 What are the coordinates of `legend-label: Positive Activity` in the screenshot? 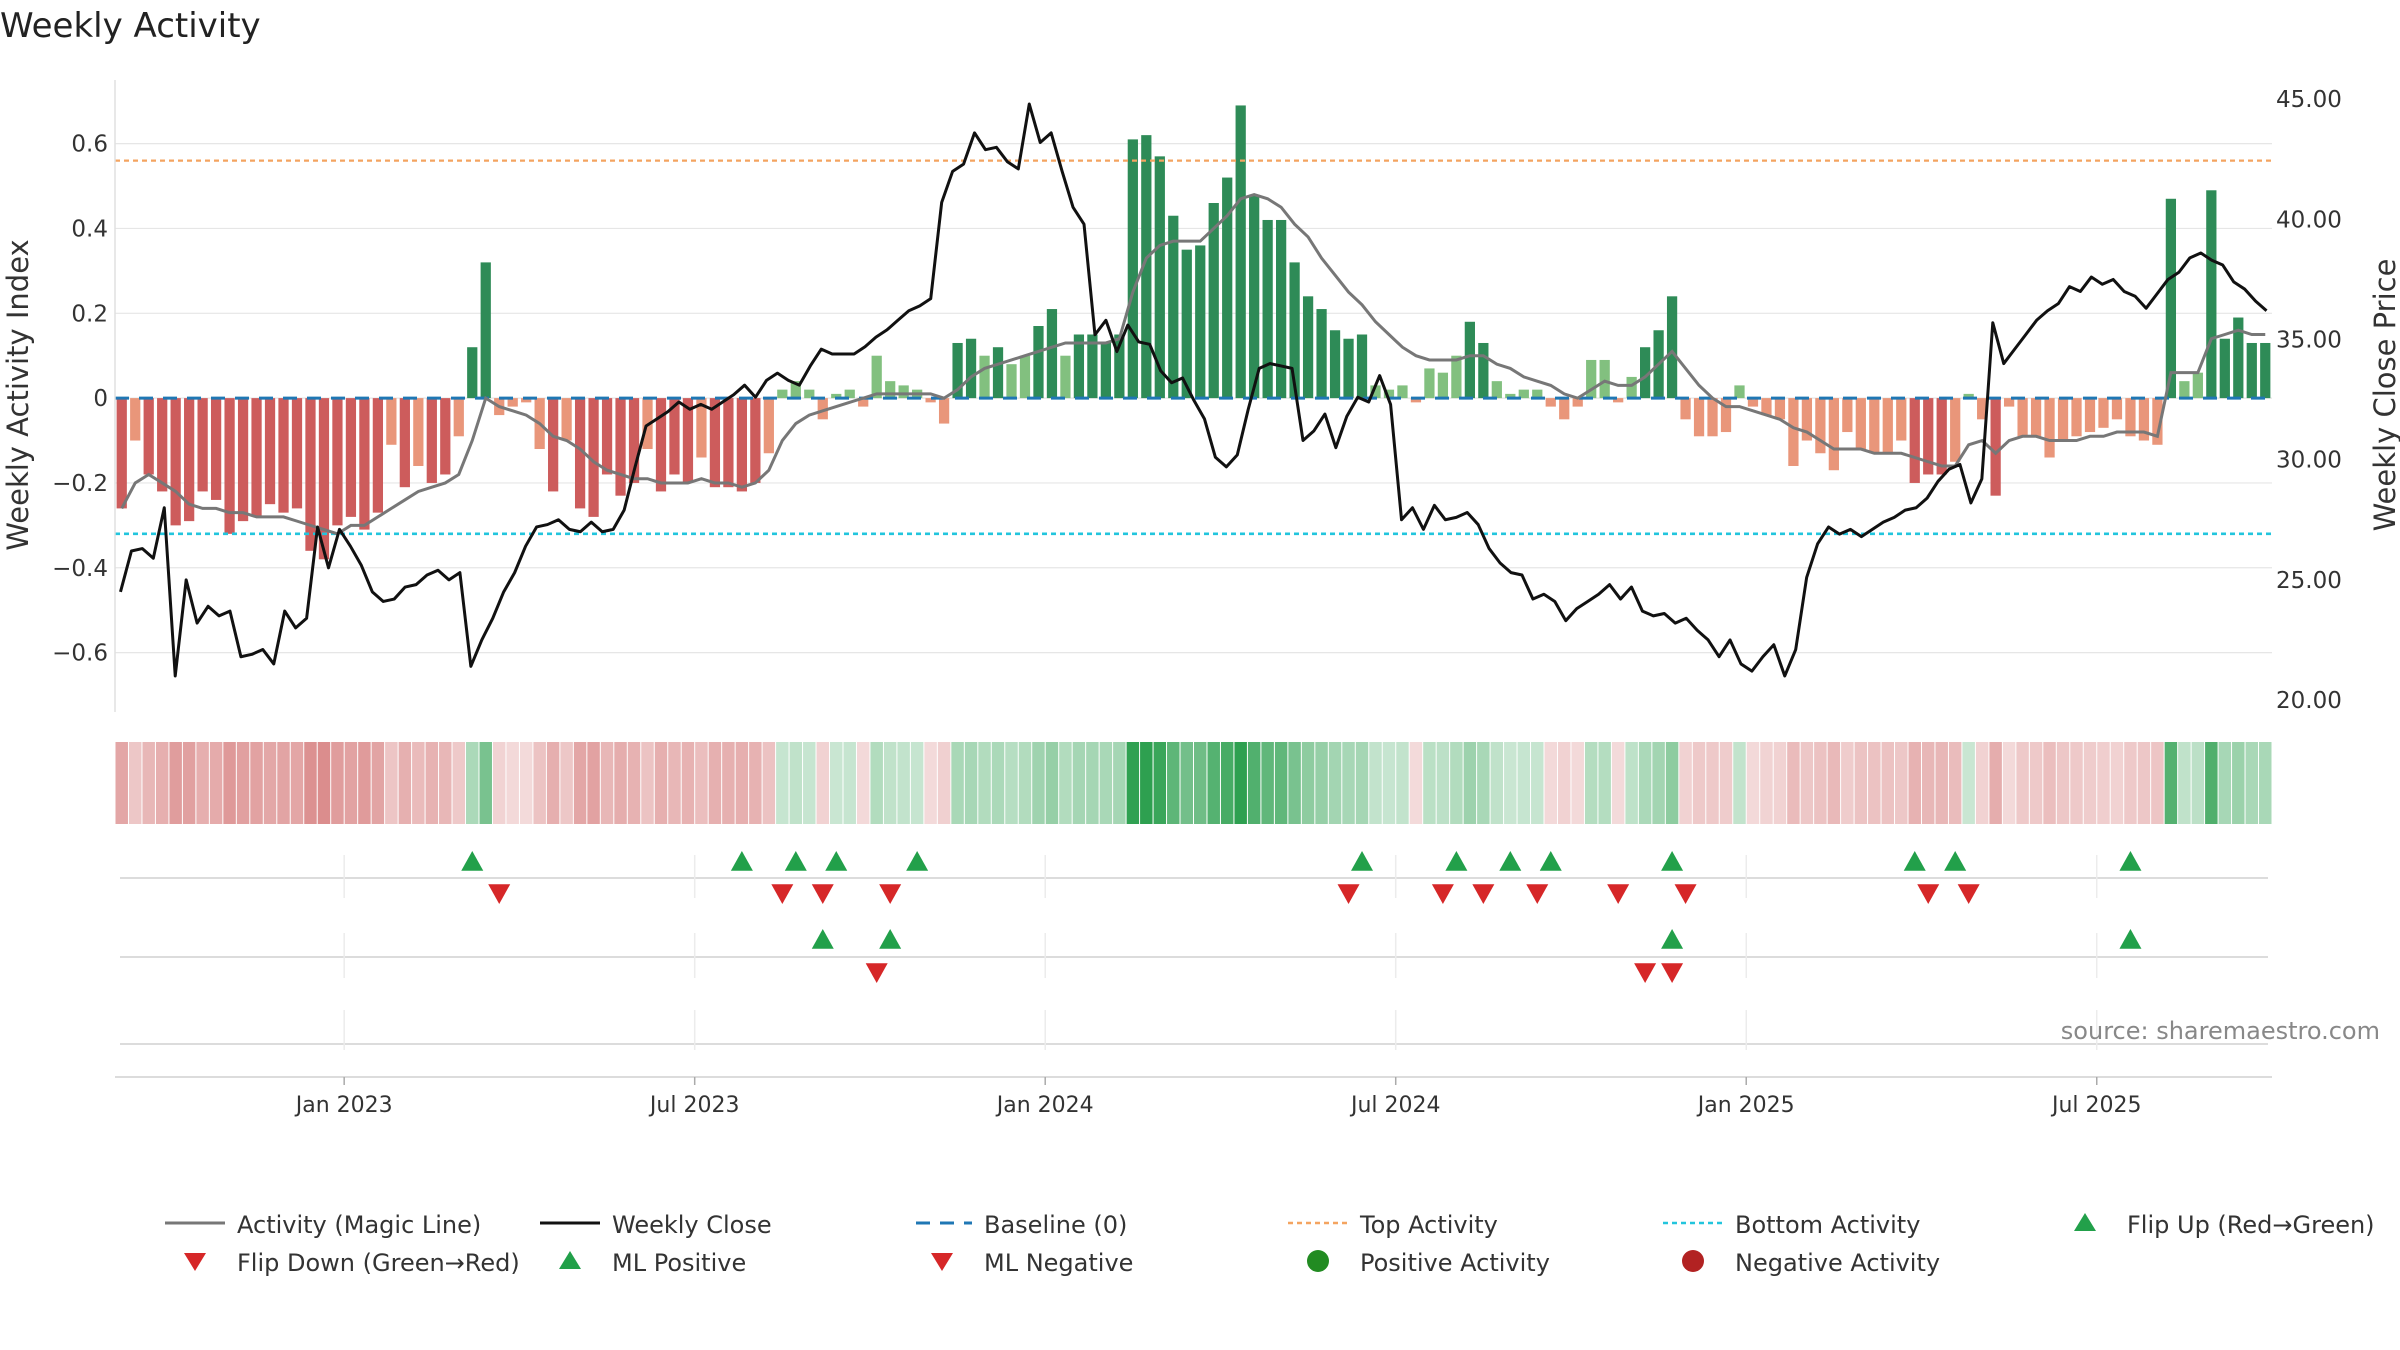 It's located at (1455, 1263).